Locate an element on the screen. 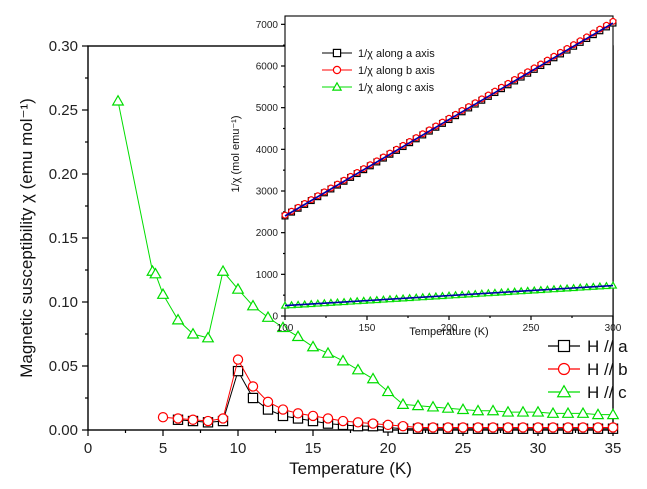 The width and height of the screenshot is (647, 489). inset-data-point is located at coordinates (613, 21).